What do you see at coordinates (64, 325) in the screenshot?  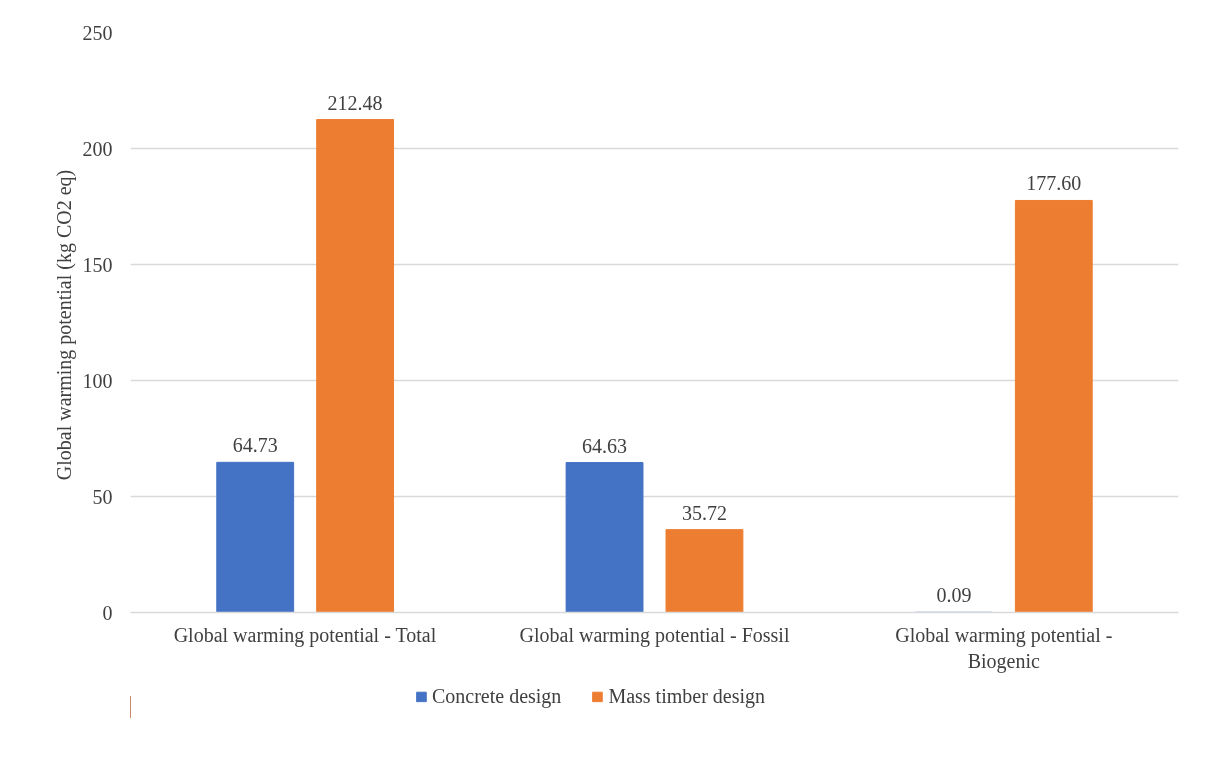 I see `y-axis-title: Global warming potential (kg CO2 eq)` at bounding box center [64, 325].